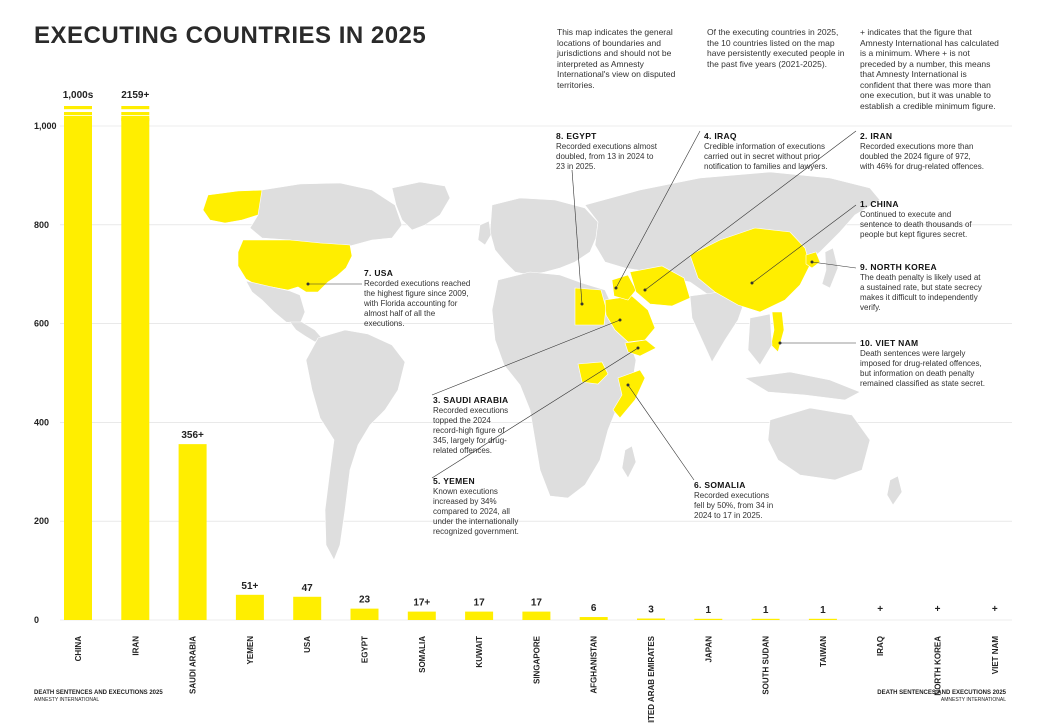 The height and width of the screenshot is (723, 1043). What do you see at coordinates (590, 306) in the screenshot?
I see `map-egypt` at bounding box center [590, 306].